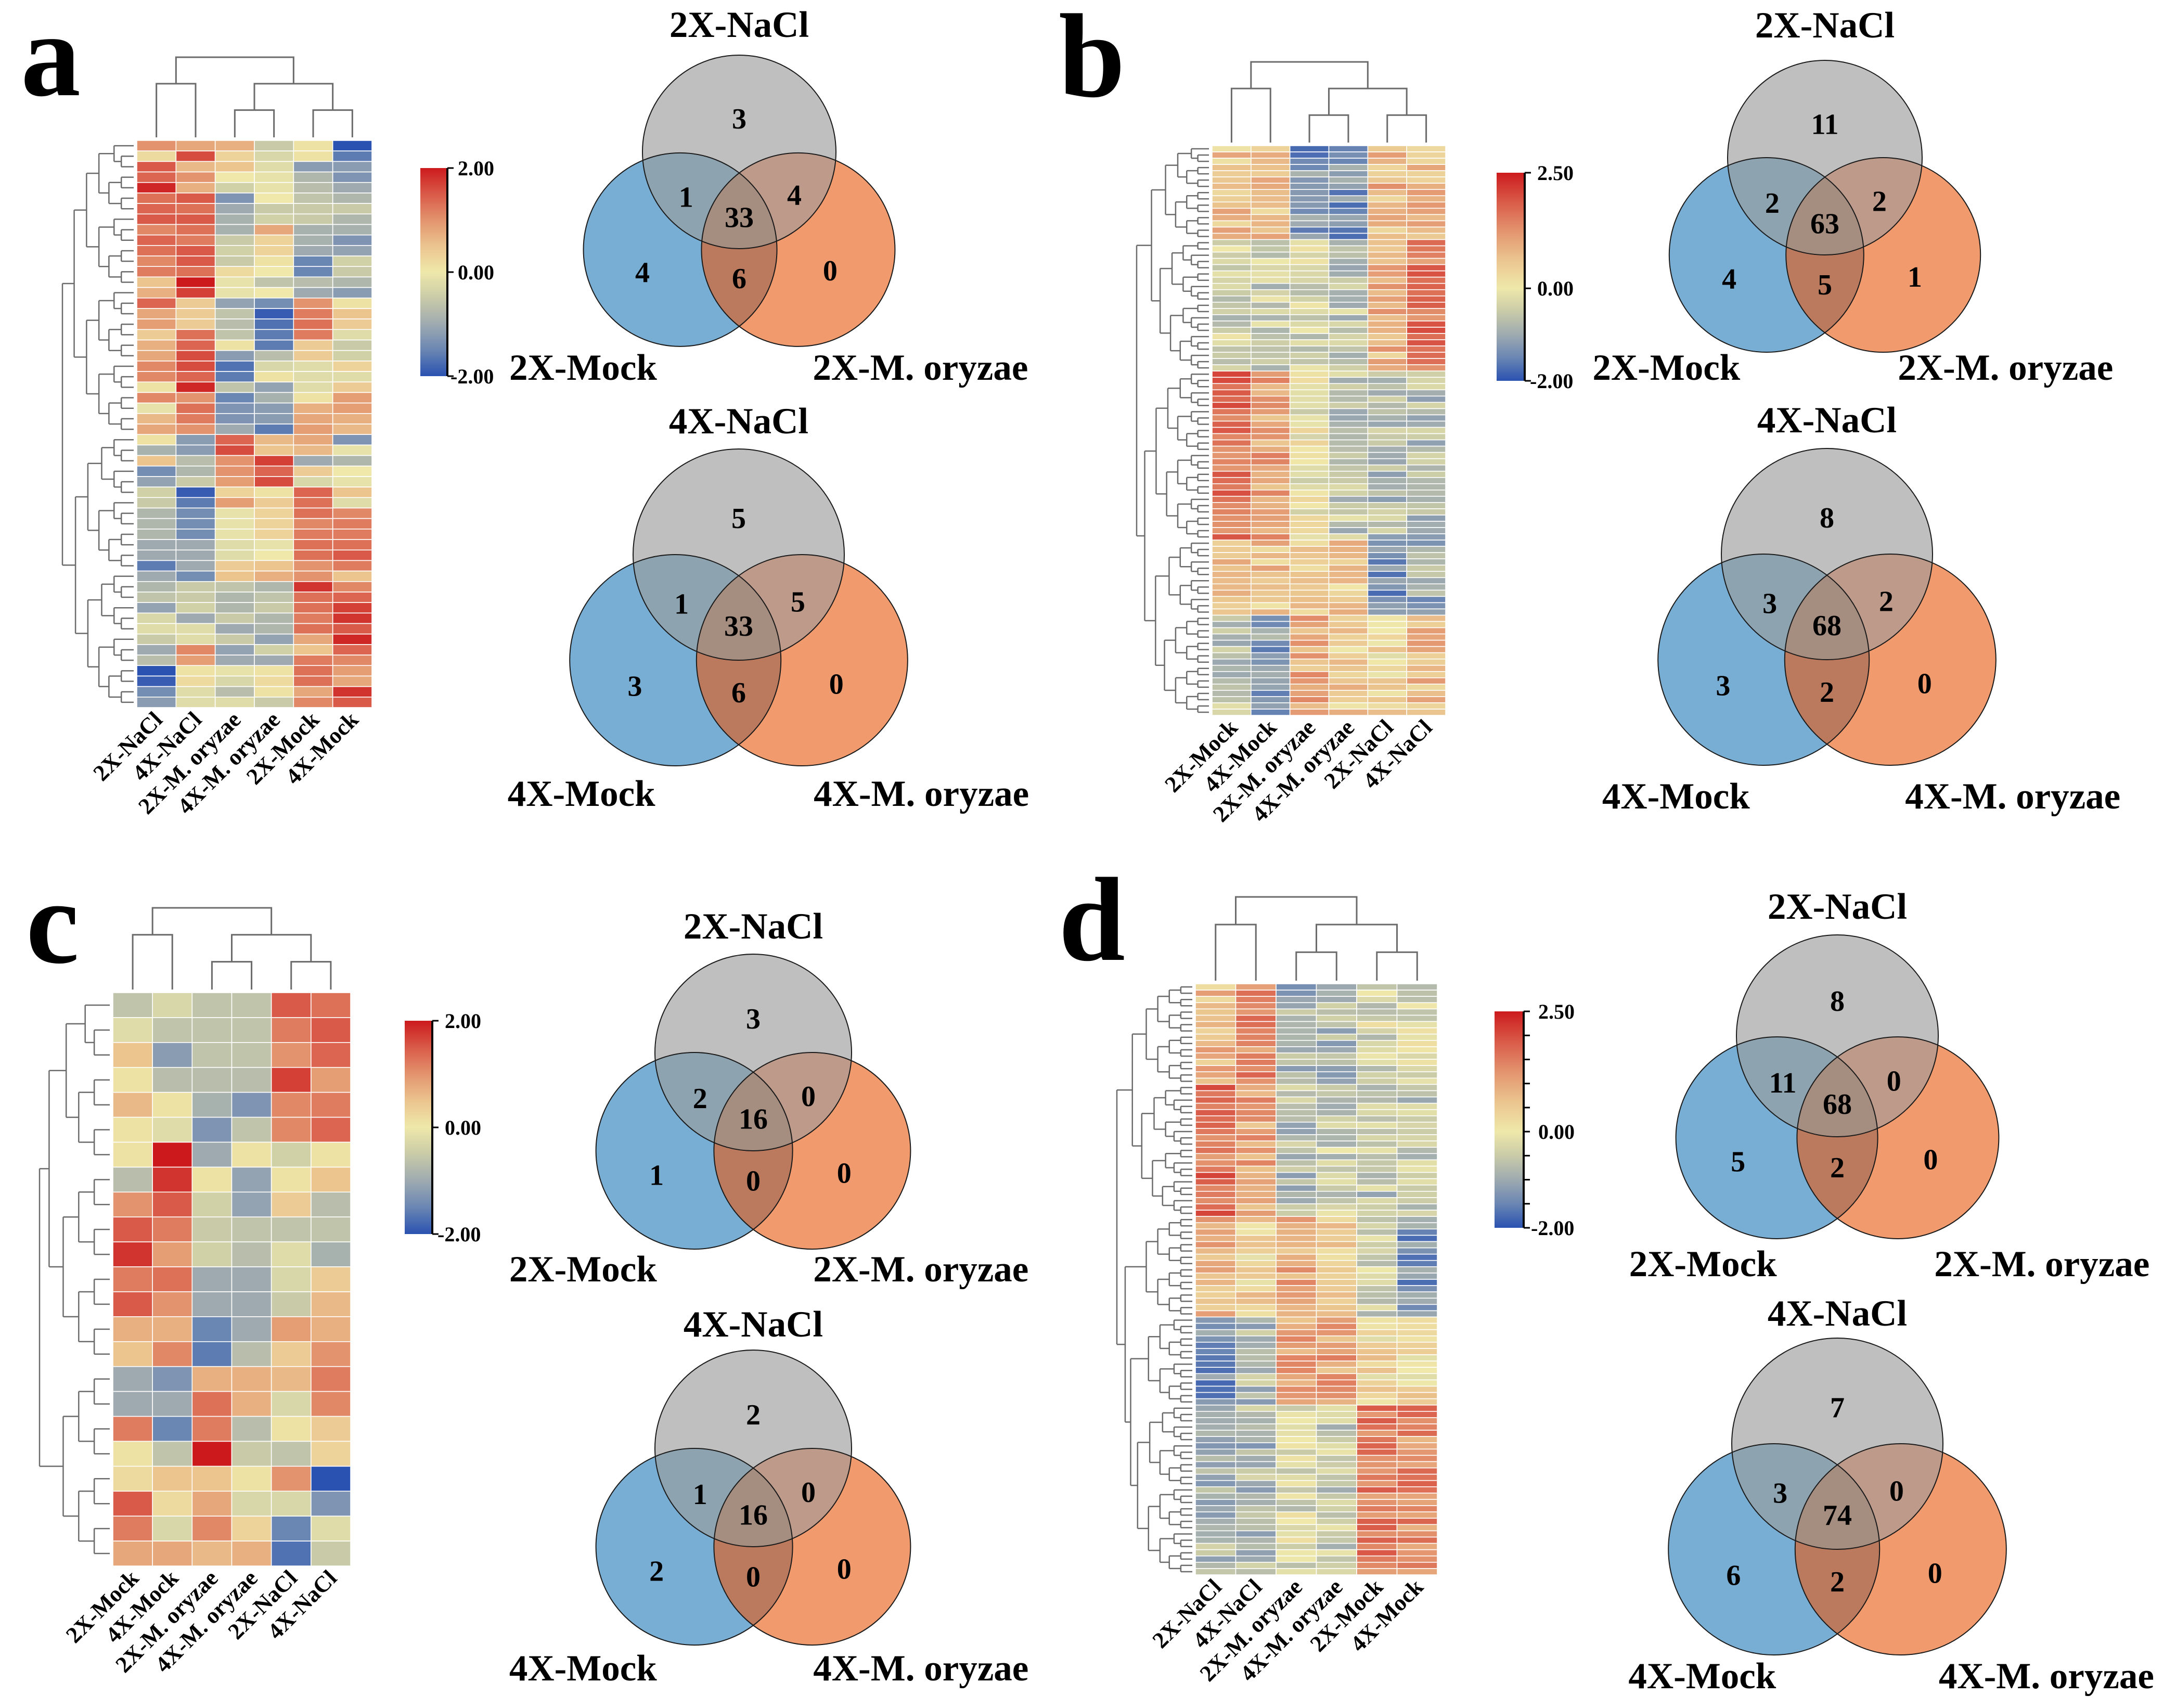 This screenshot has width=2176, height=1708. What do you see at coordinates (1930, 1160) in the screenshot?
I see `venn-count-right: 0` at bounding box center [1930, 1160].